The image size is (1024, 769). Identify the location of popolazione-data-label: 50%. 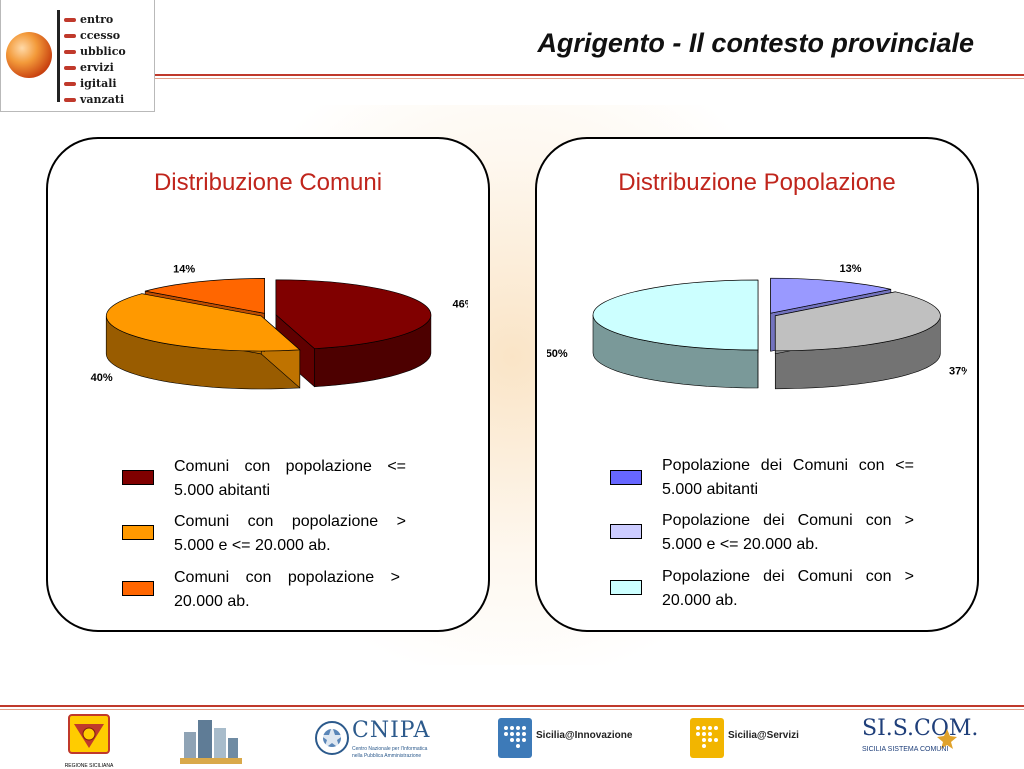
(557, 354).